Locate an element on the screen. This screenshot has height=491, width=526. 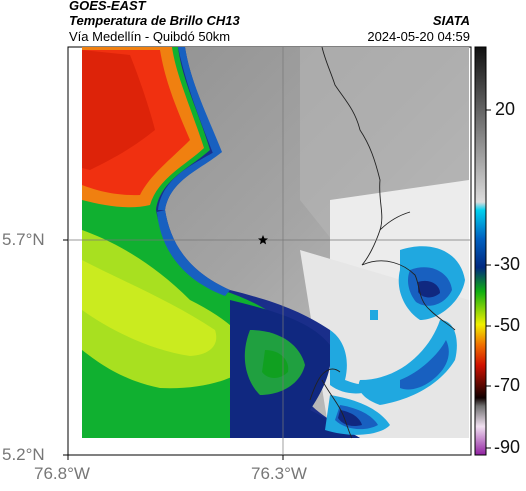
datetime-label: 2024-05-20 04:59 is located at coordinates (418, 36).